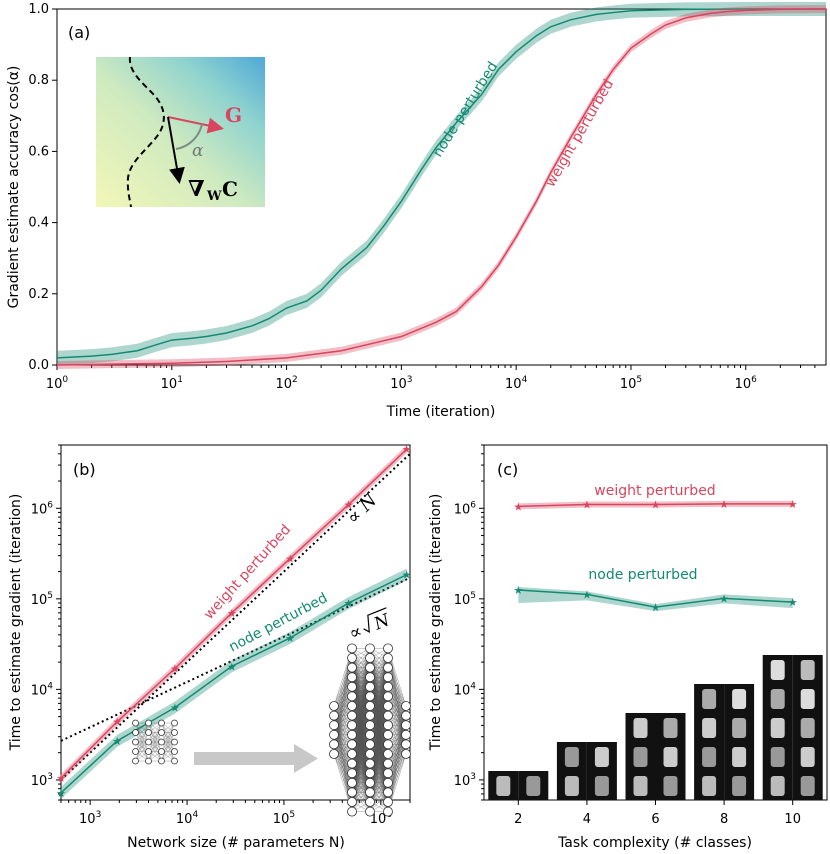  What do you see at coordinates (655, 819) in the screenshot?
I see `tick-label: 6` at bounding box center [655, 819].